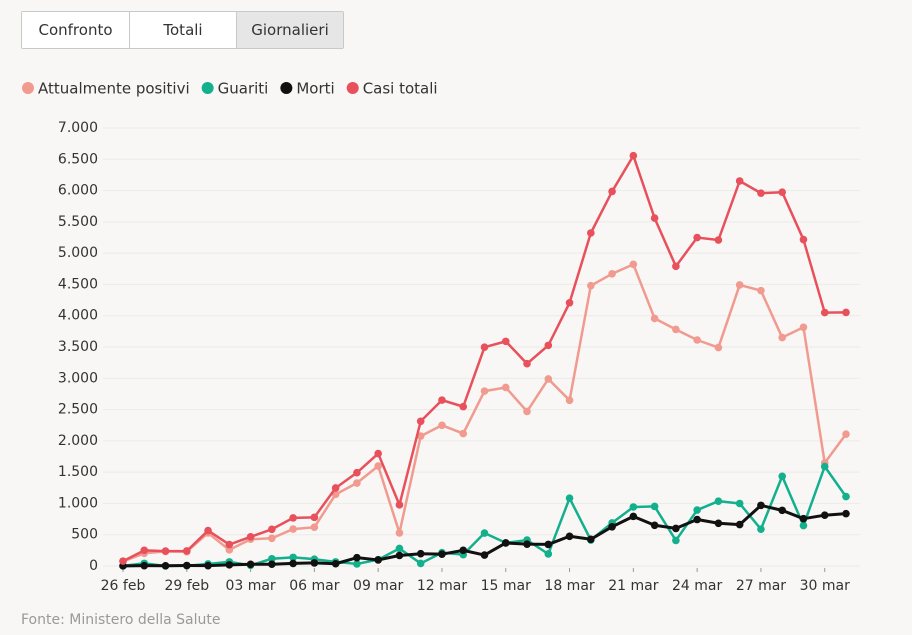 This screenshot has width=912, height=635. What do you see at coordinates (78, 472) in the screenshot?
I see `y-tick-label: 1.500` at bounding box center [78, 472].